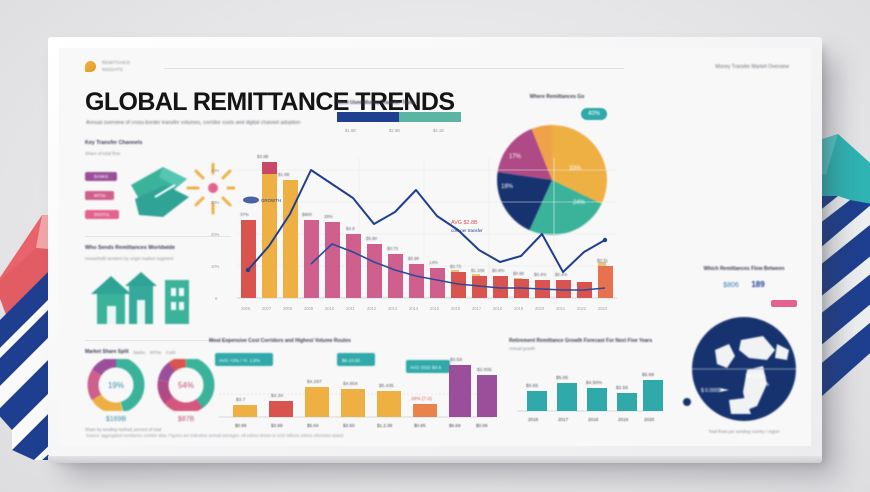 Image resolution: width=870 pixels, height=492 pixels. What do you see at coordinates (456, 308) in the screenshot?
I see `x-tick-10: 2016` at bounding box center [456, 308].